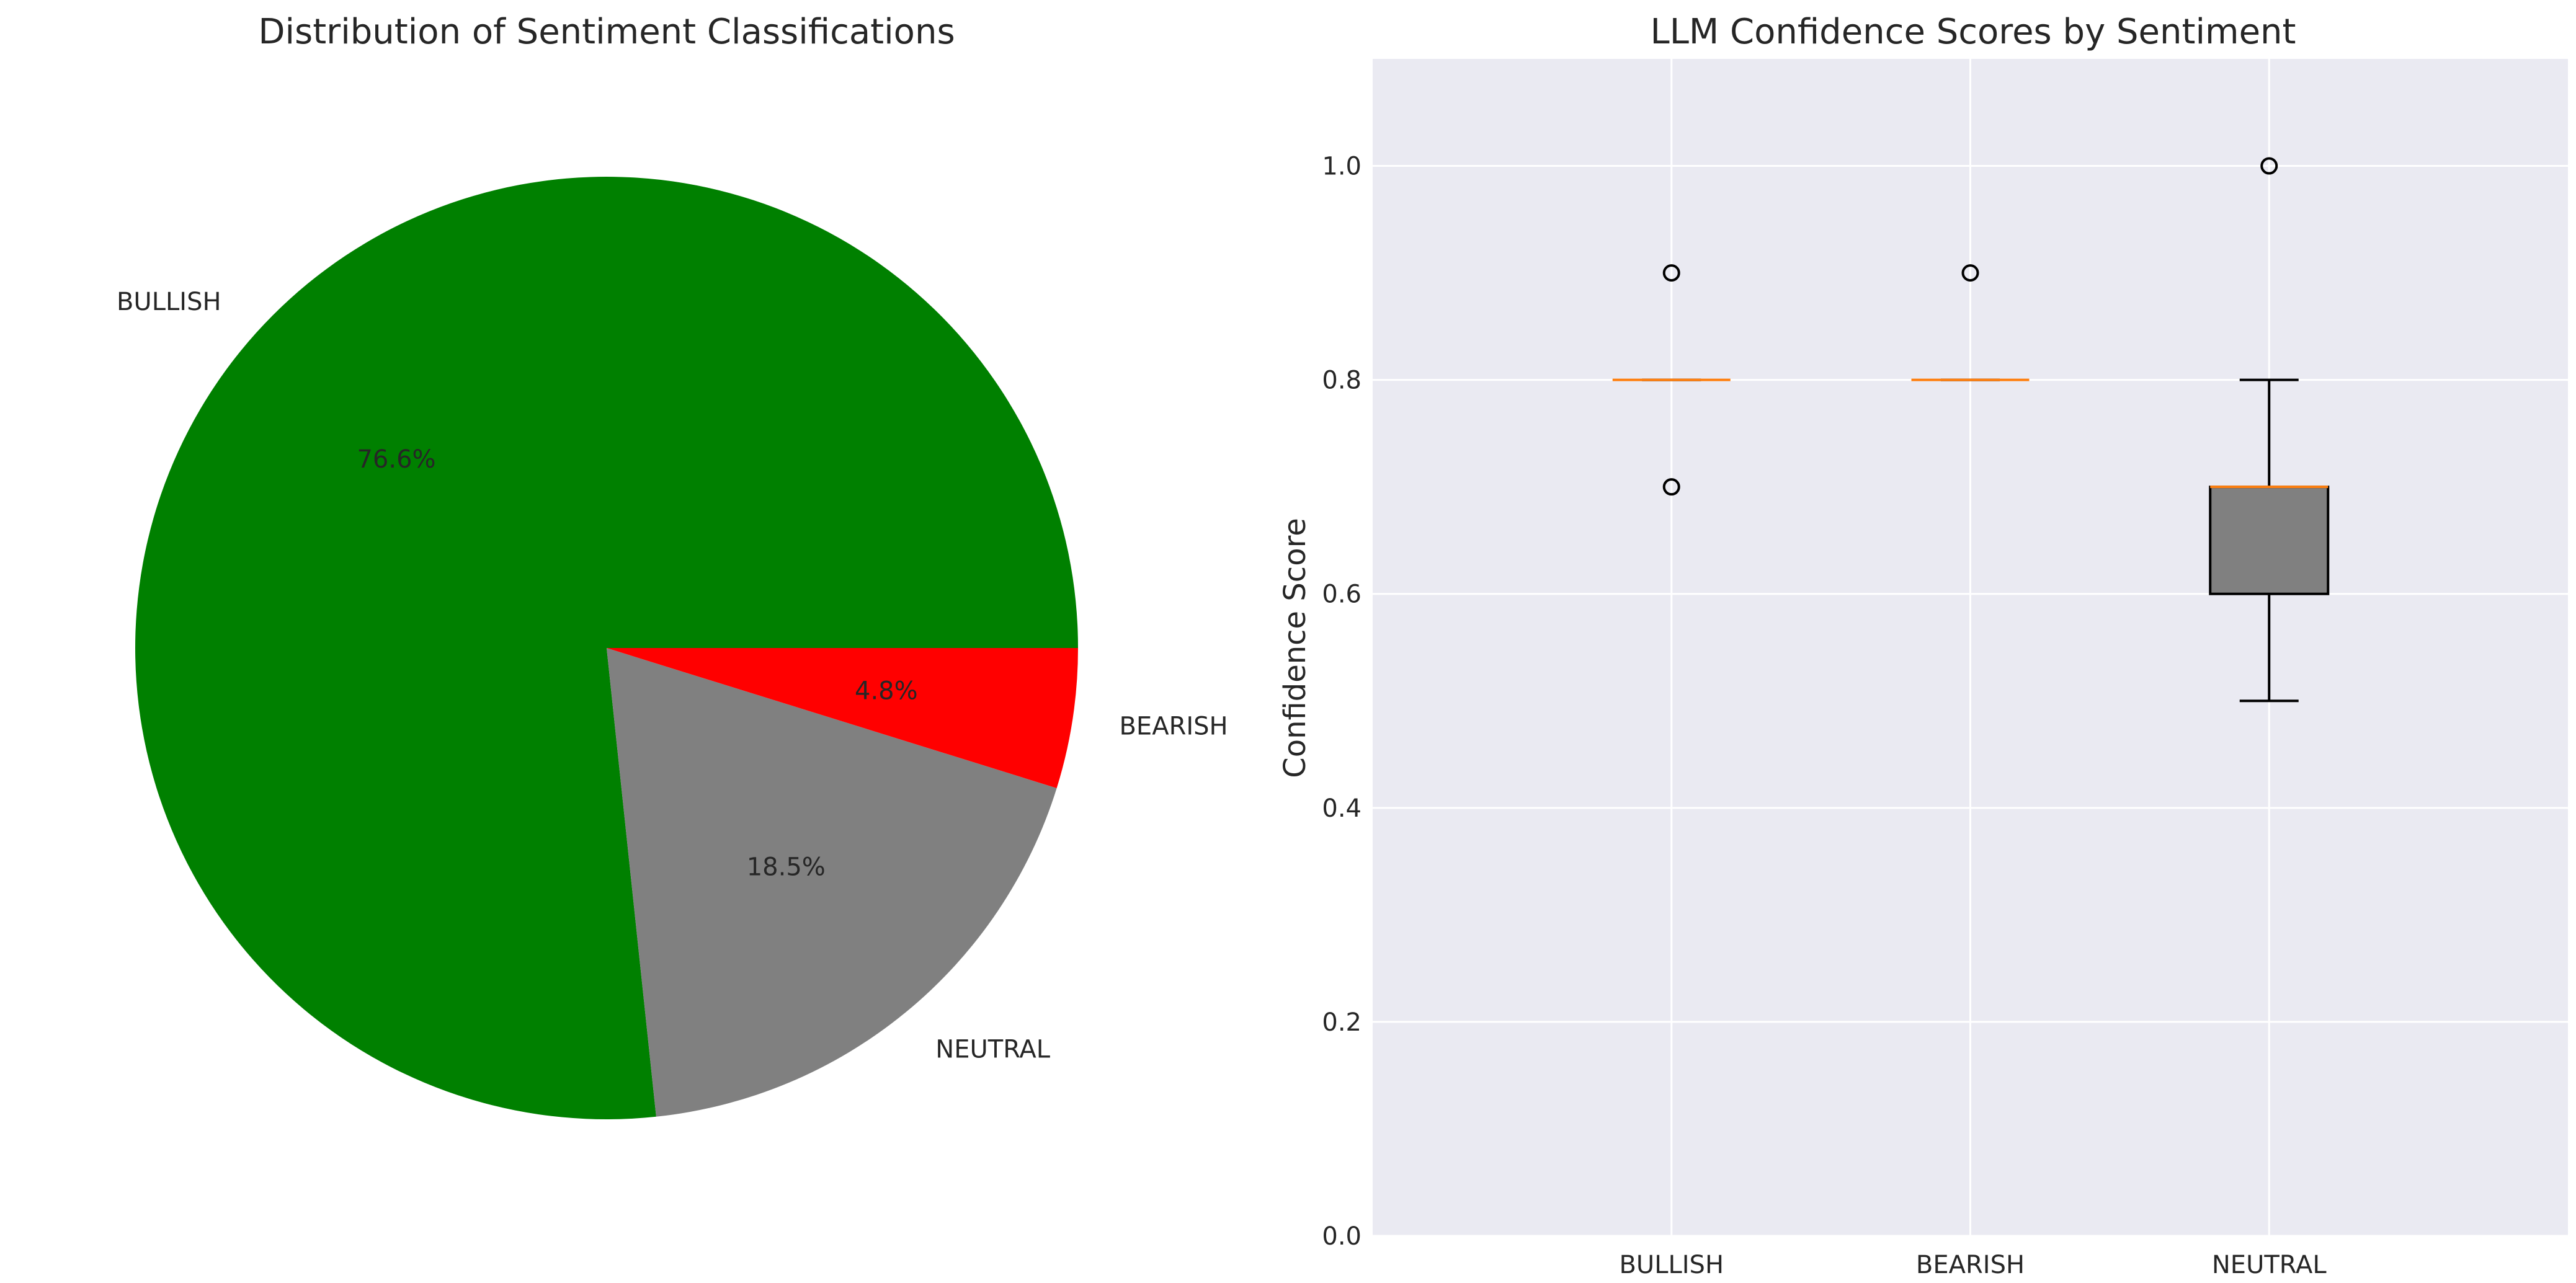  Describe the element at coordinates (1342, 1236) in the screenshot. I see `y-tick-label: 0.0` at that location.